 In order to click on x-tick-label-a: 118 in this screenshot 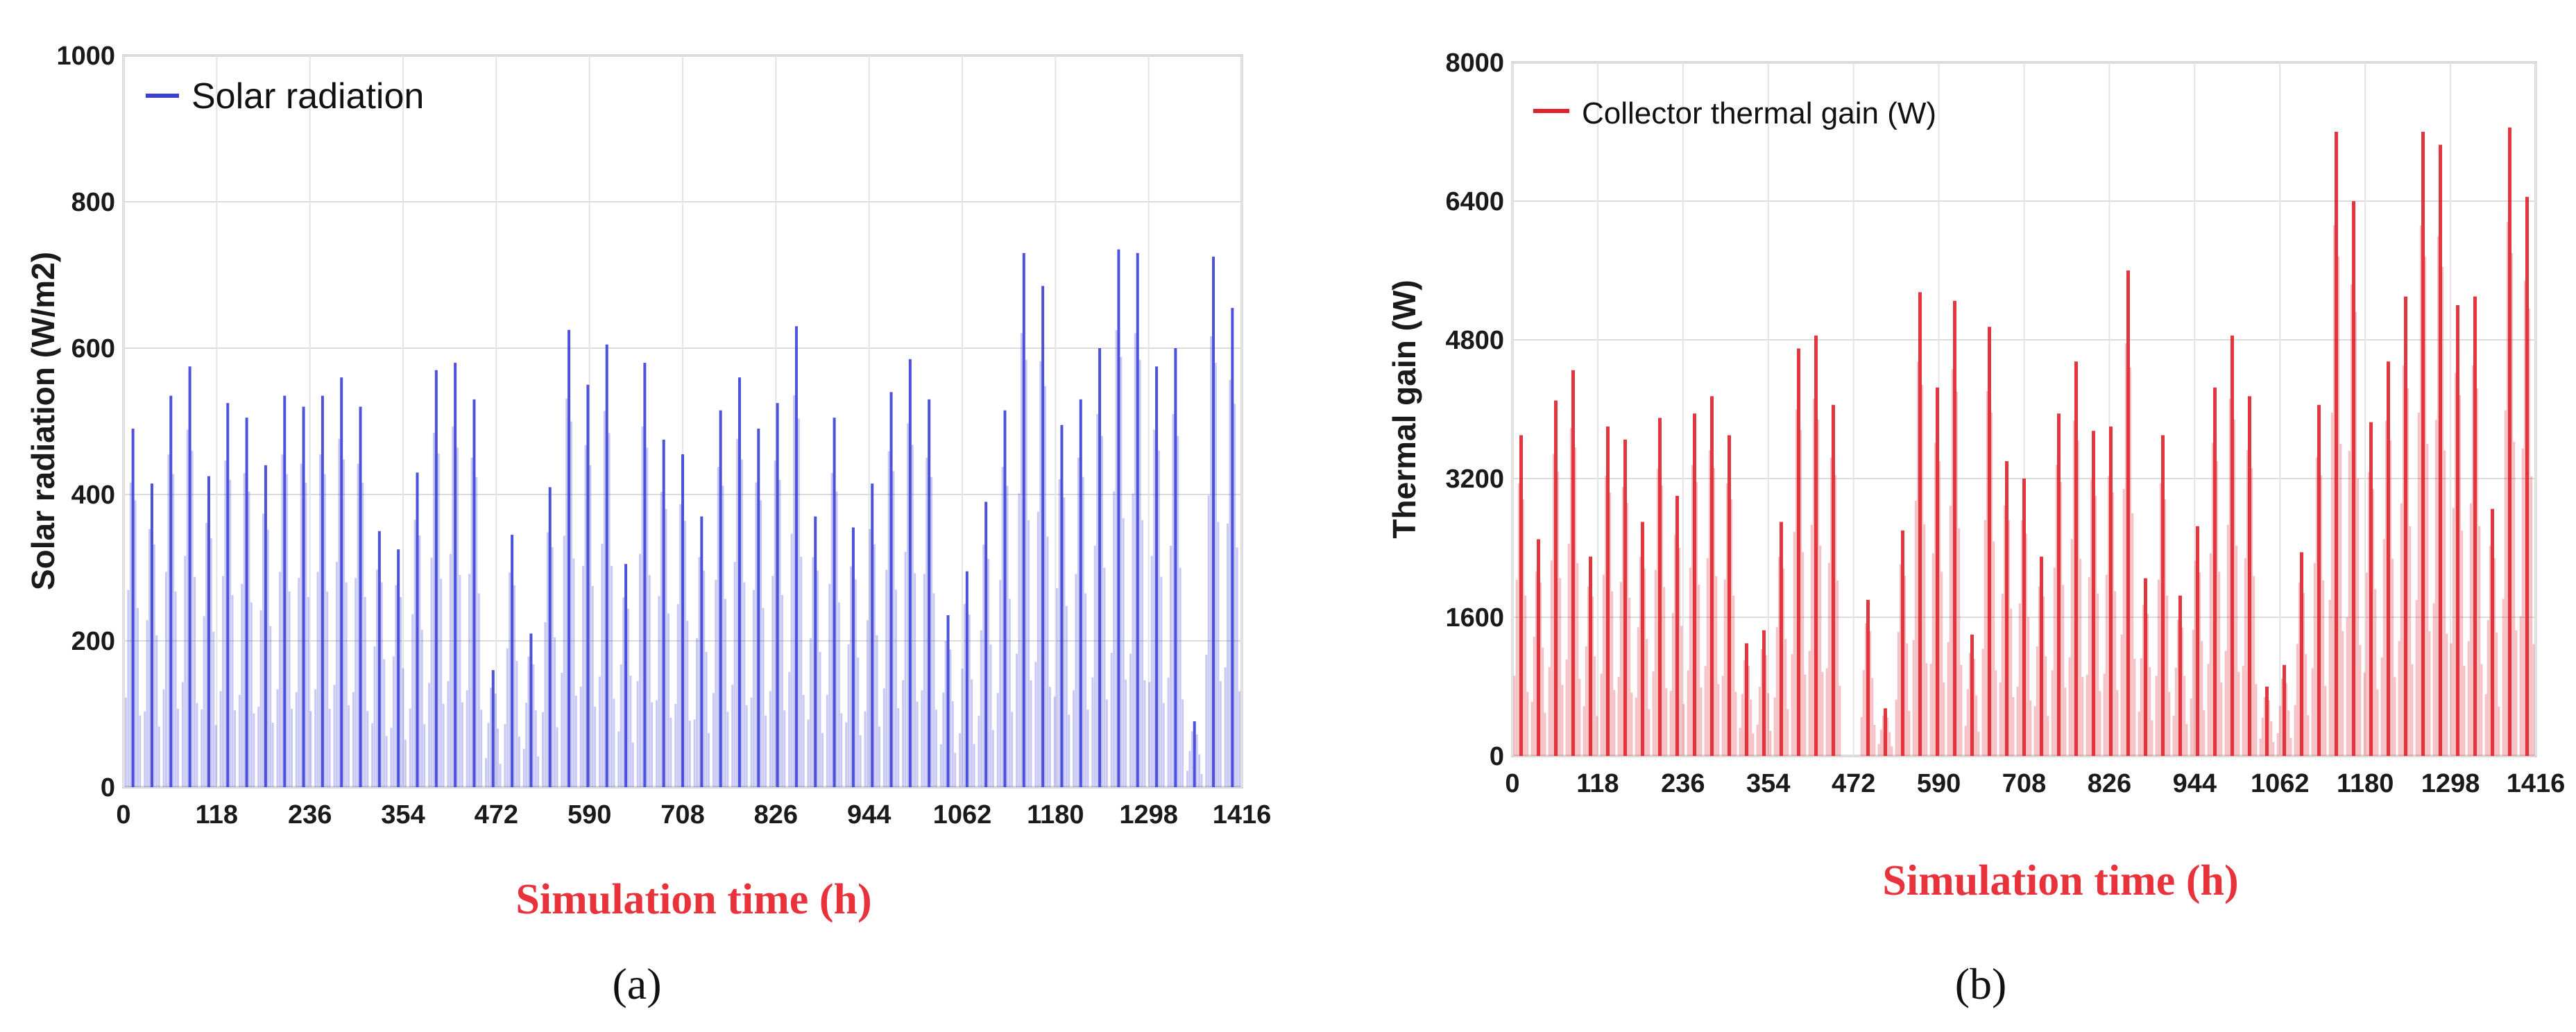, I will do `click(217, 814)`.